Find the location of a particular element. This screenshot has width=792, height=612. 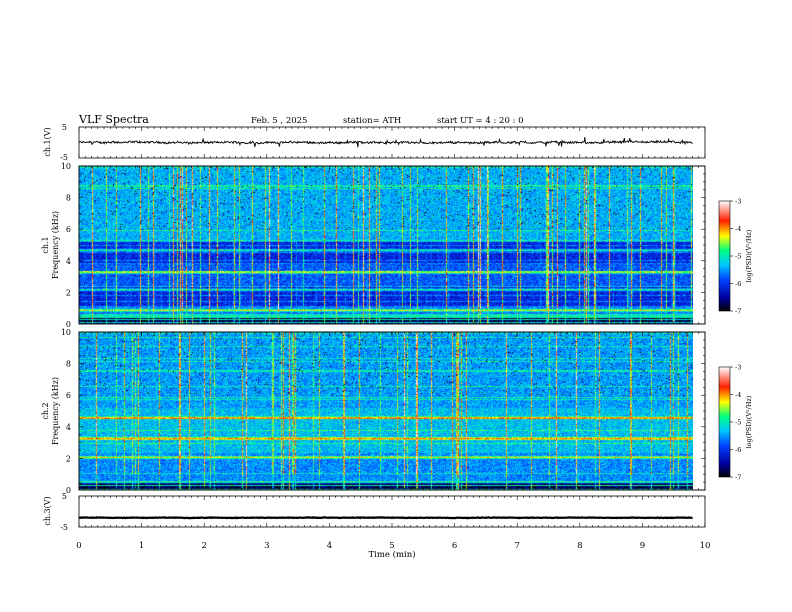

ch1-spectrogram-ytick-label: 2 is located at coordinates (68, 292).